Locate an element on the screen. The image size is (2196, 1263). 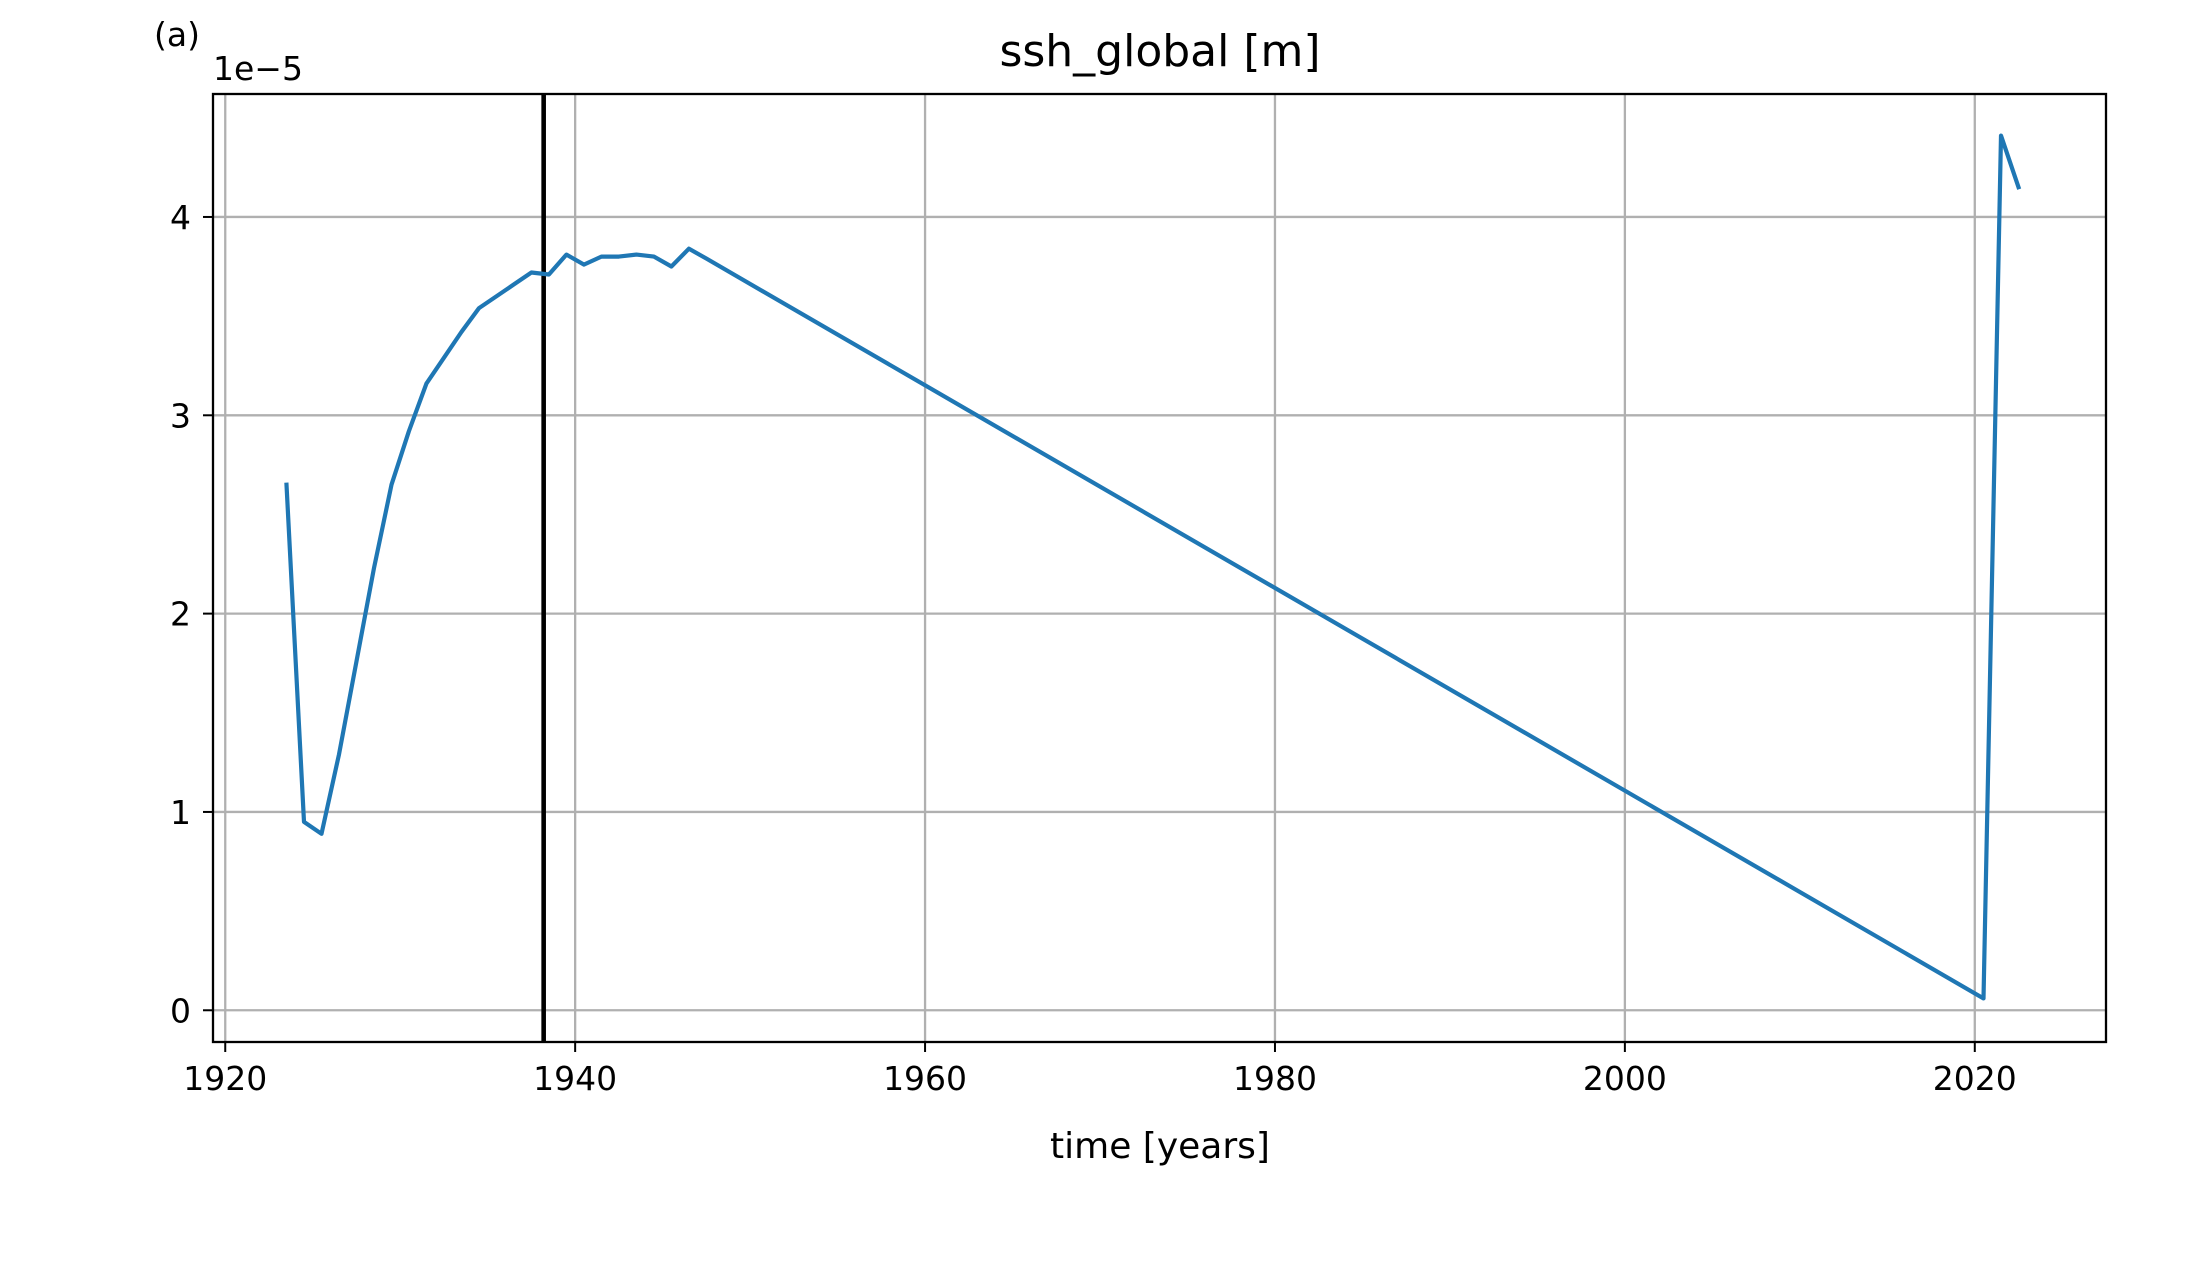
x-tick-label: 1920 is located at coordinates (225, 1078).